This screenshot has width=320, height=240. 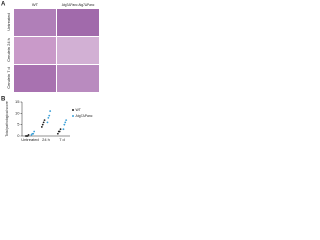 I want to click on y-tick-label: 15, so click(x=17, y=101).